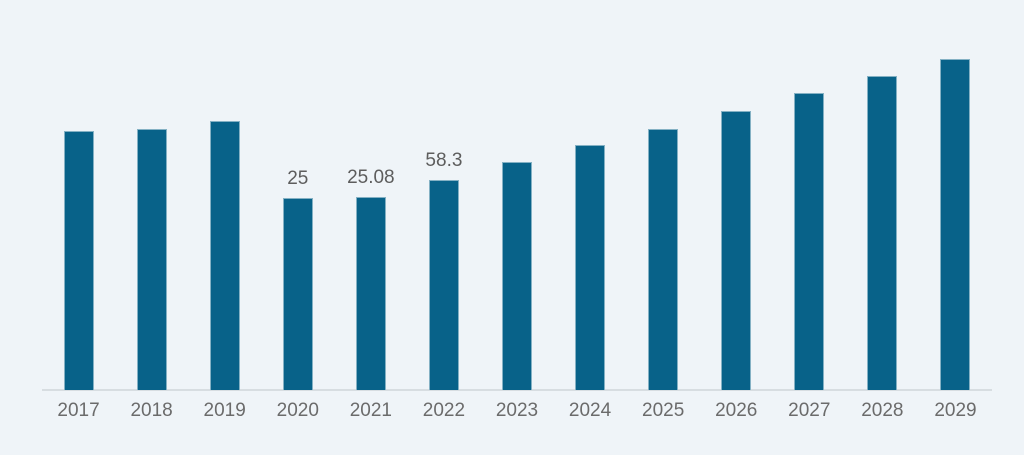 Image resolution: width=1024 pixels, height=455 pixels. I want to click on data-label-2021: 25.08, so click(371, 177).